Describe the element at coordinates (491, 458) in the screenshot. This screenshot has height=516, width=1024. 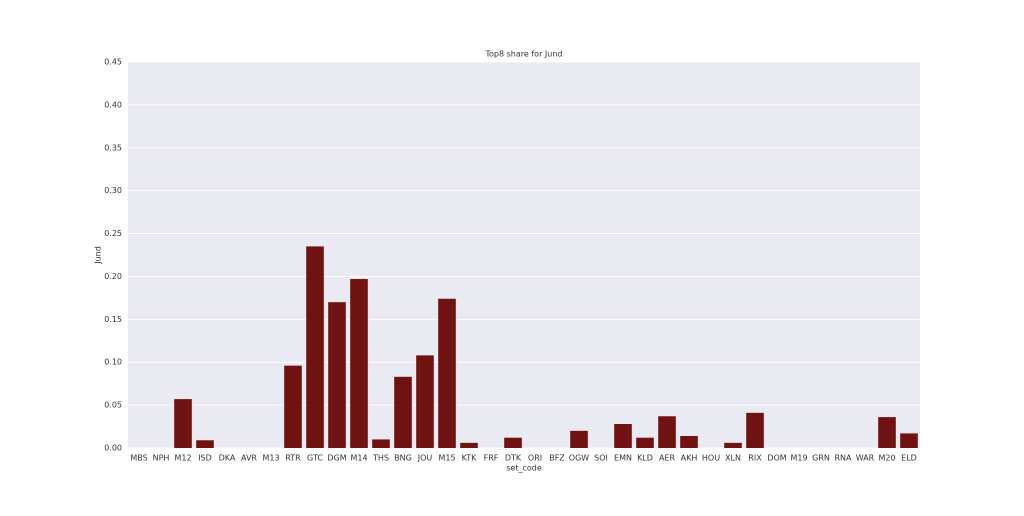
I see `x-tick-label: FRF` at that location.